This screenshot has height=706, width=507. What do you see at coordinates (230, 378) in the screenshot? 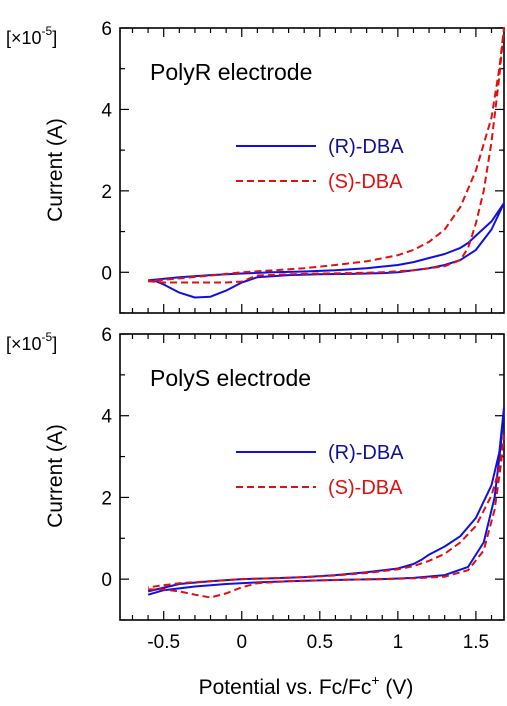
I see `panel-label: PolyS electrode` at bounding box center [230, 378].